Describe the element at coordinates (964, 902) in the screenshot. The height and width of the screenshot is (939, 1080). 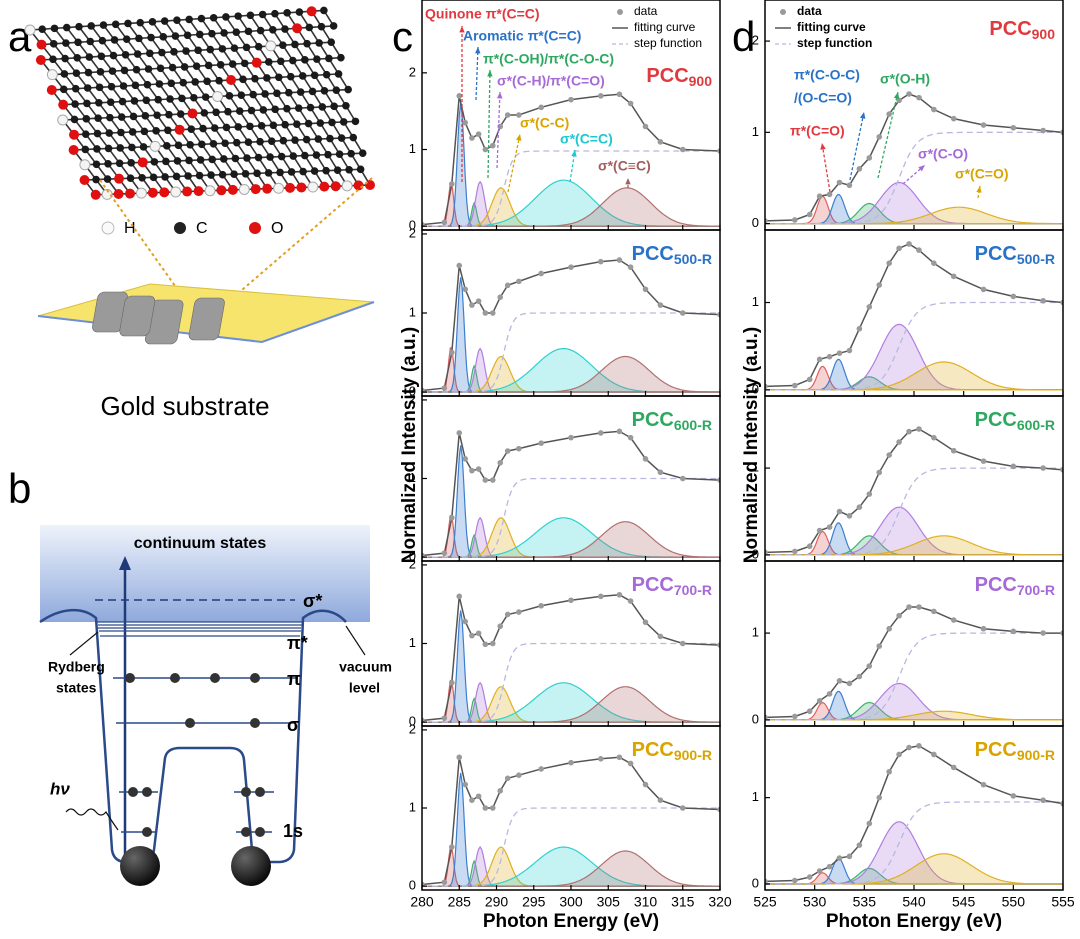
I see `x-tick-label: 545` at that location.